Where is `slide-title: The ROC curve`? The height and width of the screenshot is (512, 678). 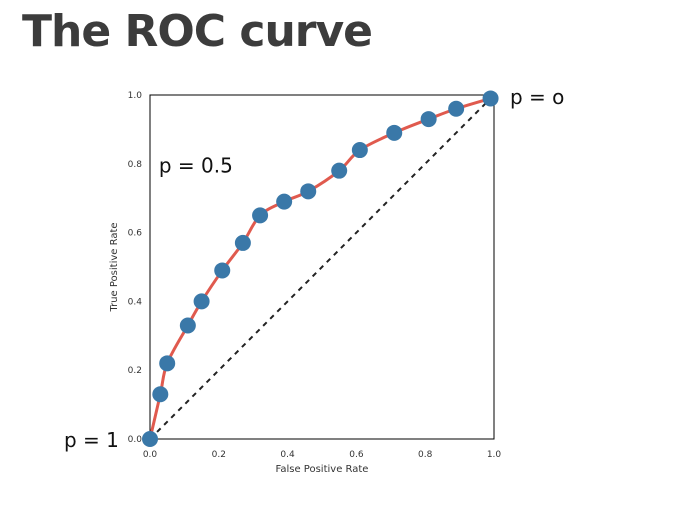
slide-title: The ROC curve is located at coordinates (197, 31).